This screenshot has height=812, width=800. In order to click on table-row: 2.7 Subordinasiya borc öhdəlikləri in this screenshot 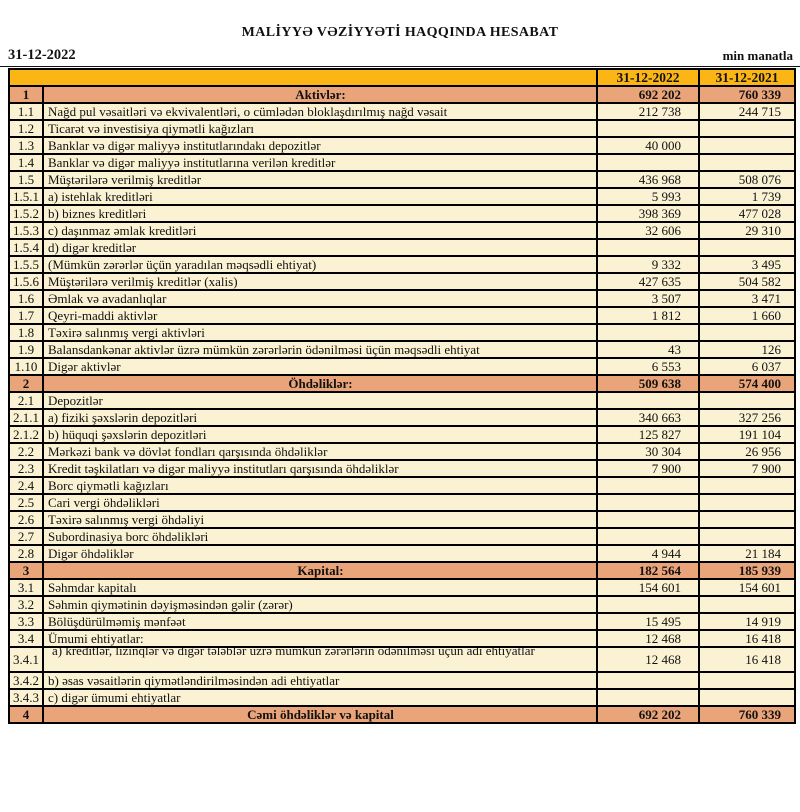, I will do `click(402, 536)`.